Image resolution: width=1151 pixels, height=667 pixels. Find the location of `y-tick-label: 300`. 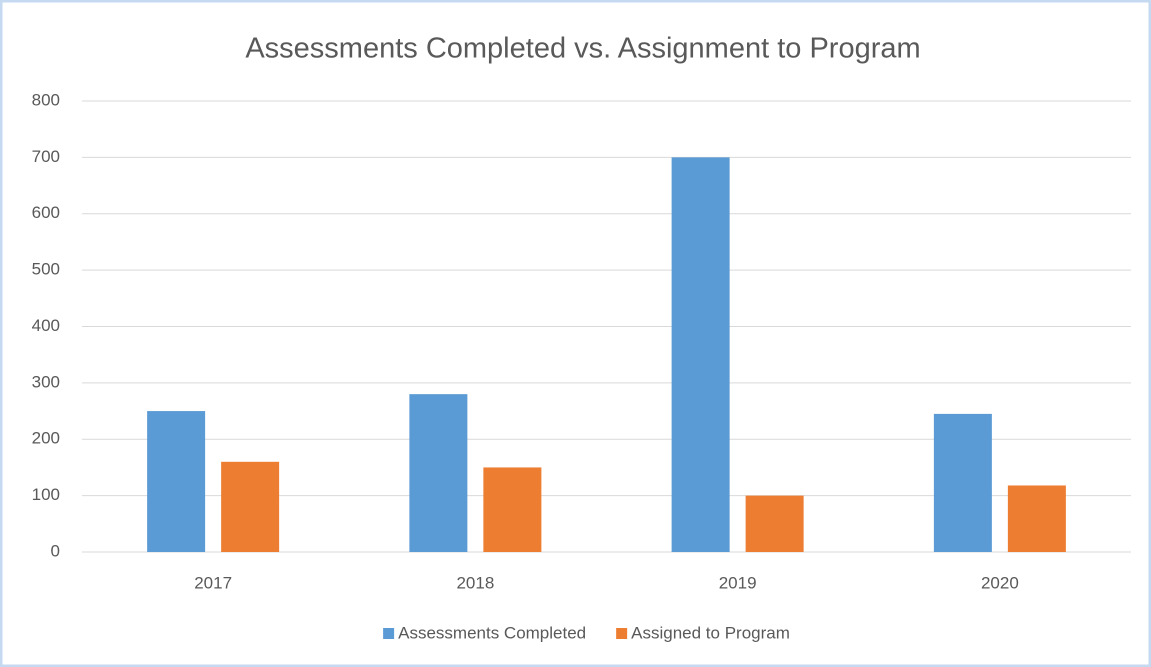

y-tick-label: 300 is located at coordinates (46, 381).